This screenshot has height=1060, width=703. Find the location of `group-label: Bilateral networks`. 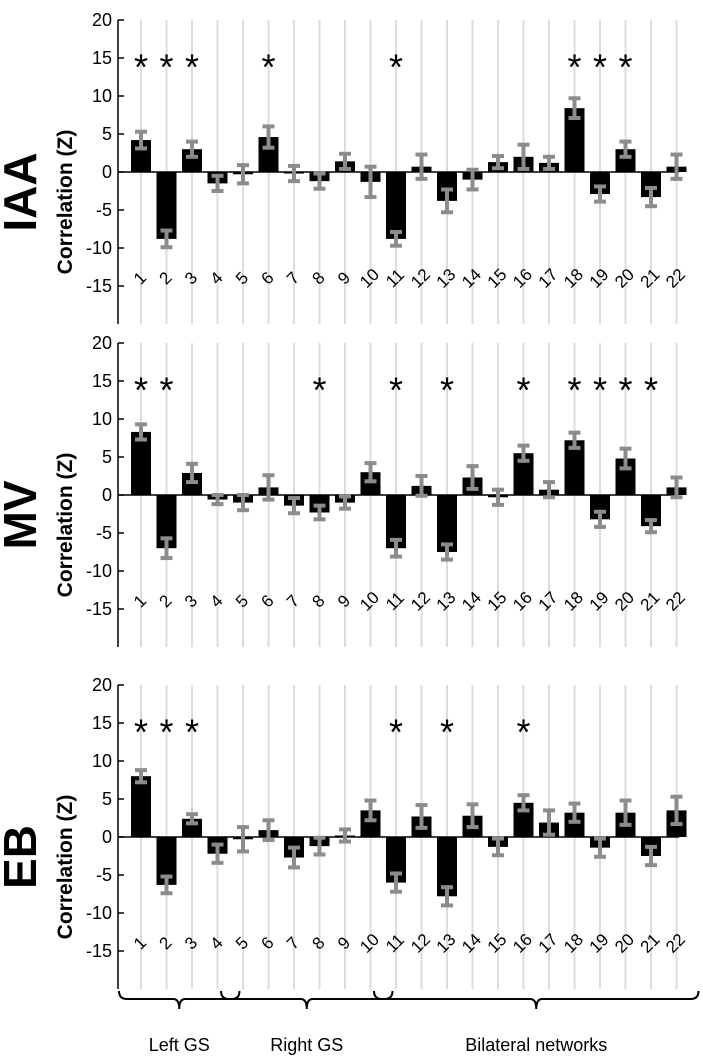

group-label: Bilateral networks is located at coordinates (536, 1045).